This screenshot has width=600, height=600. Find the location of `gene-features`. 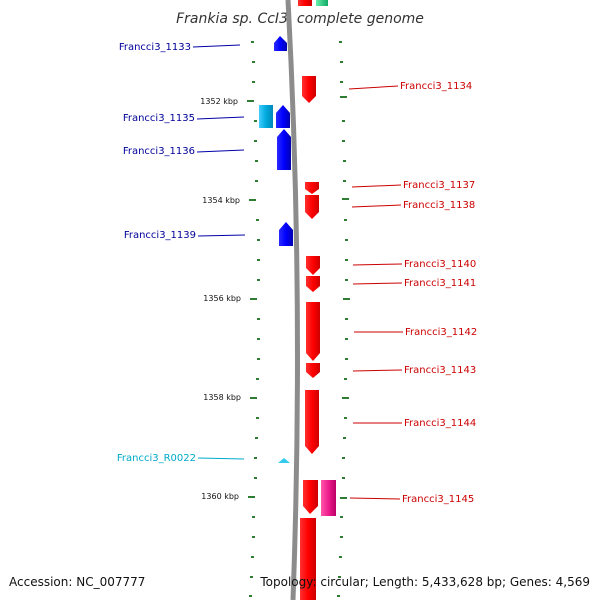

gene-features is located at coordinates (297, 318).